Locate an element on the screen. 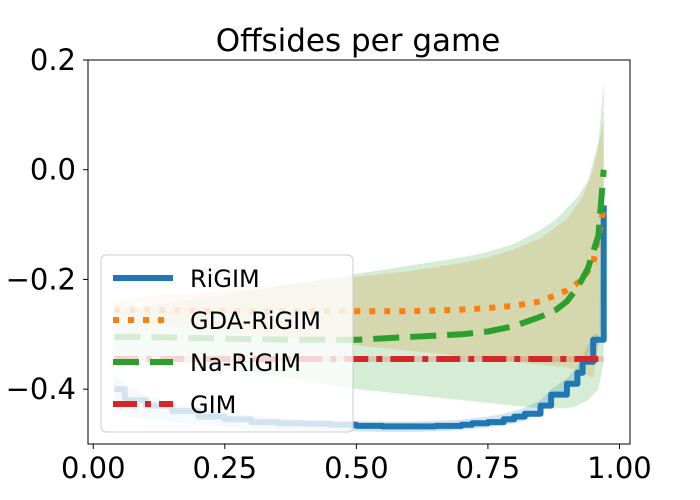 The image size is (700, 500). x-tick-label: 1.00 is located at coordinates (619, 468).